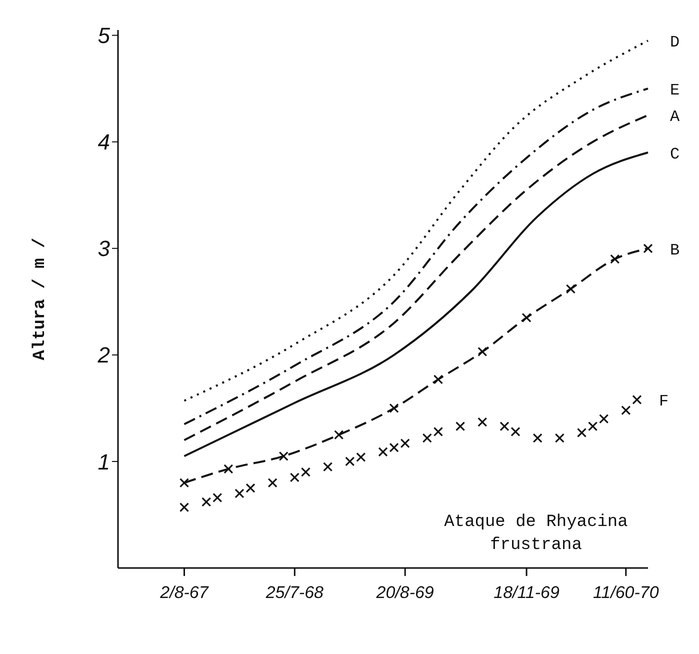 Image resolution: width=699 pixels, height=654 pixels. Describe the element at coordinates (675, 43) in the screenshot. I see `series-label: D` at that location.